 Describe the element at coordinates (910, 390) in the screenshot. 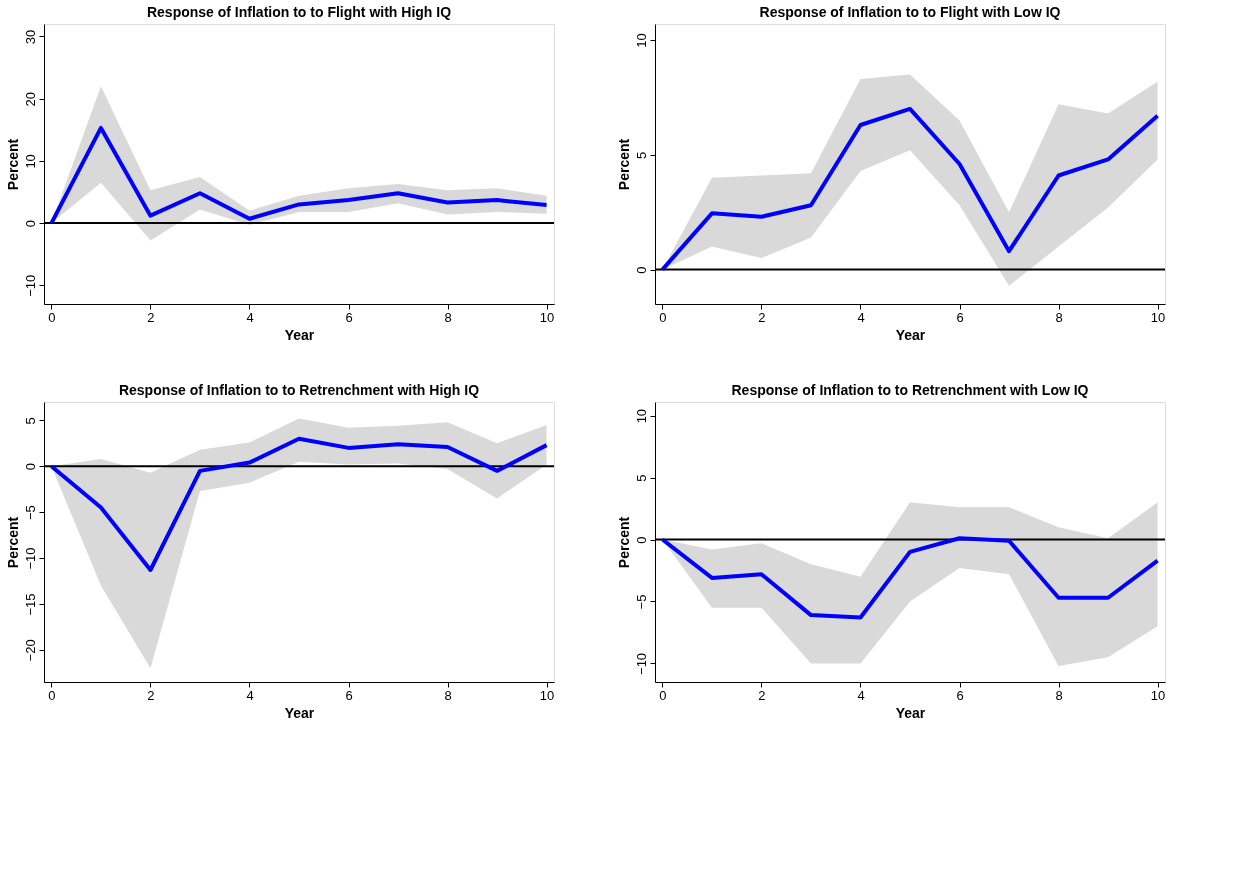

I see `chart-title: Response of Inflation to to Retrenchment with Low IQ` at that location.